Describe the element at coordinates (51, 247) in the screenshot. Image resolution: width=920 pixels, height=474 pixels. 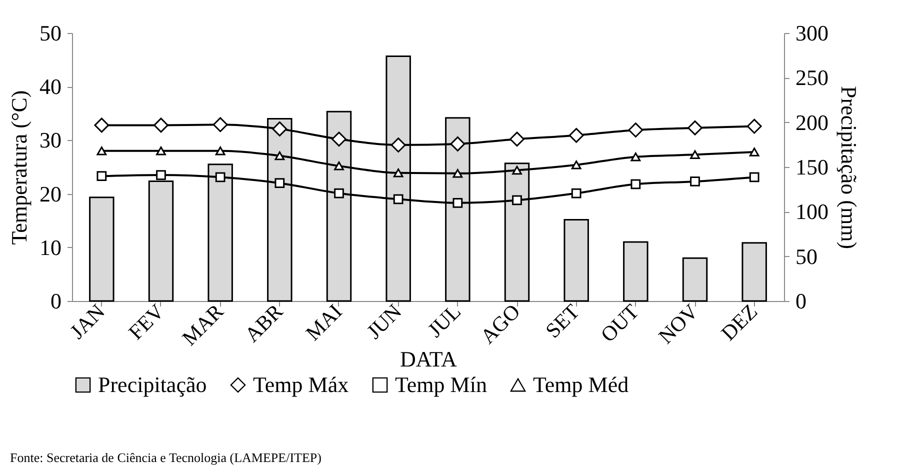
I see `y-tick-label: 10` at that location.